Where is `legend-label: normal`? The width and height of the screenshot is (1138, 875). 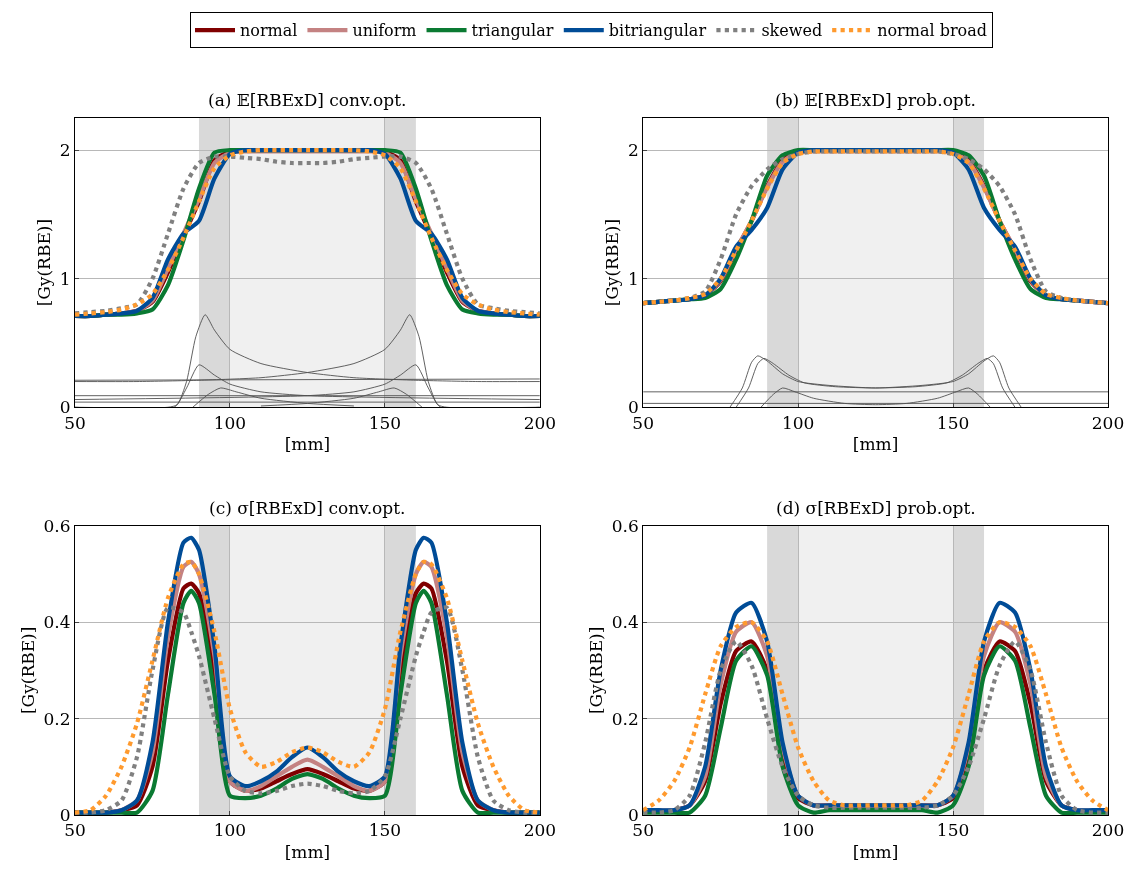 legend-label: normal is located at coordinates (269, 31).